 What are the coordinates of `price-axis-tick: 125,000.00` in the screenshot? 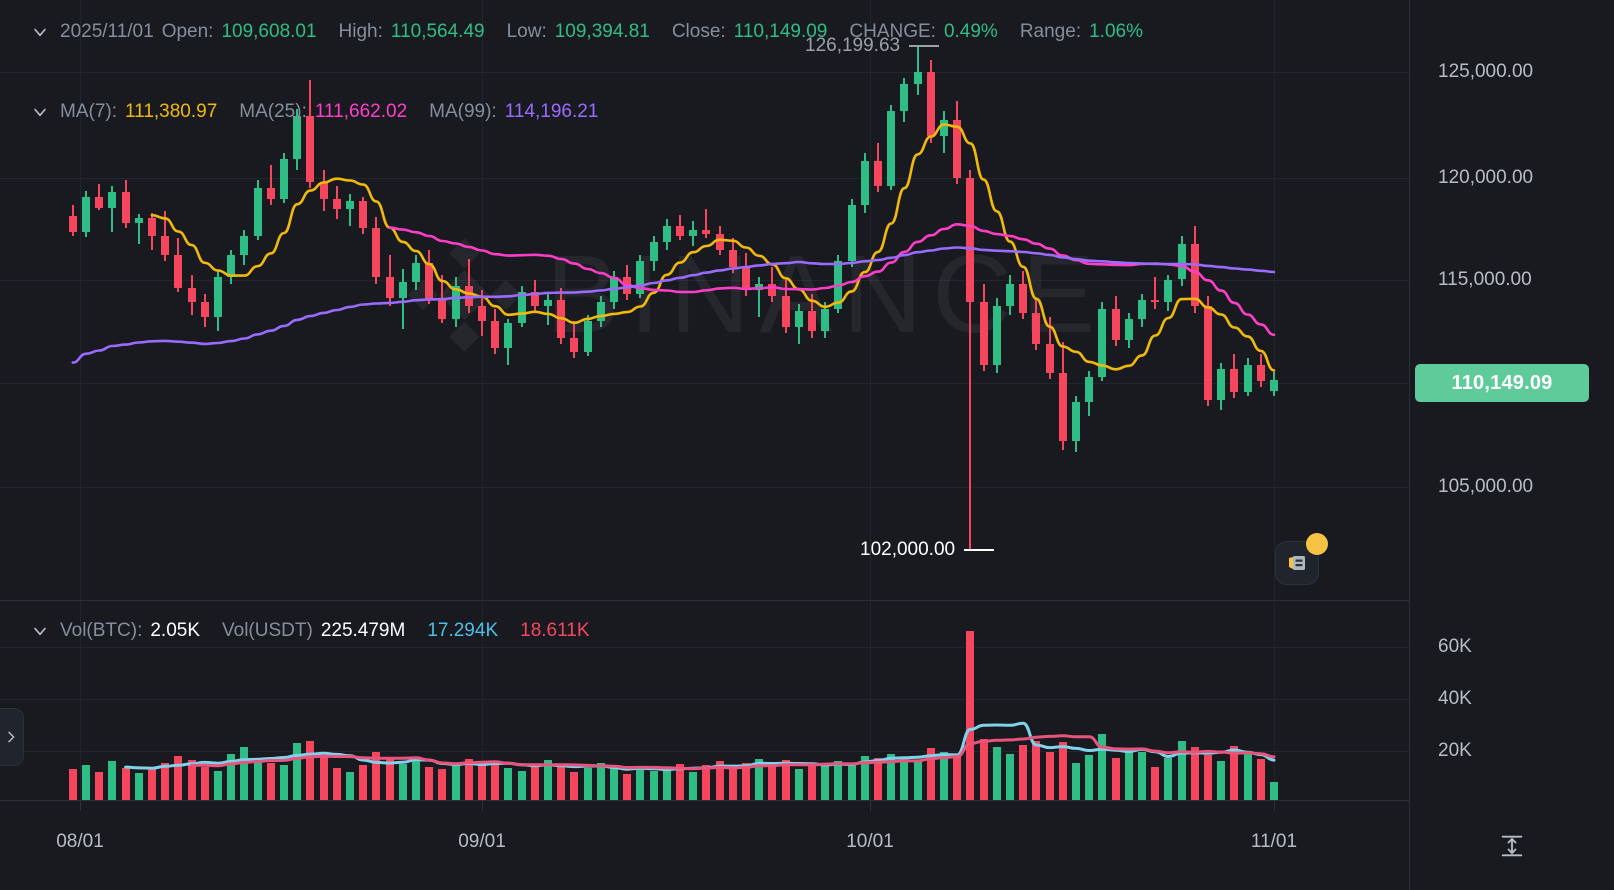 It's located at (1486, 71).